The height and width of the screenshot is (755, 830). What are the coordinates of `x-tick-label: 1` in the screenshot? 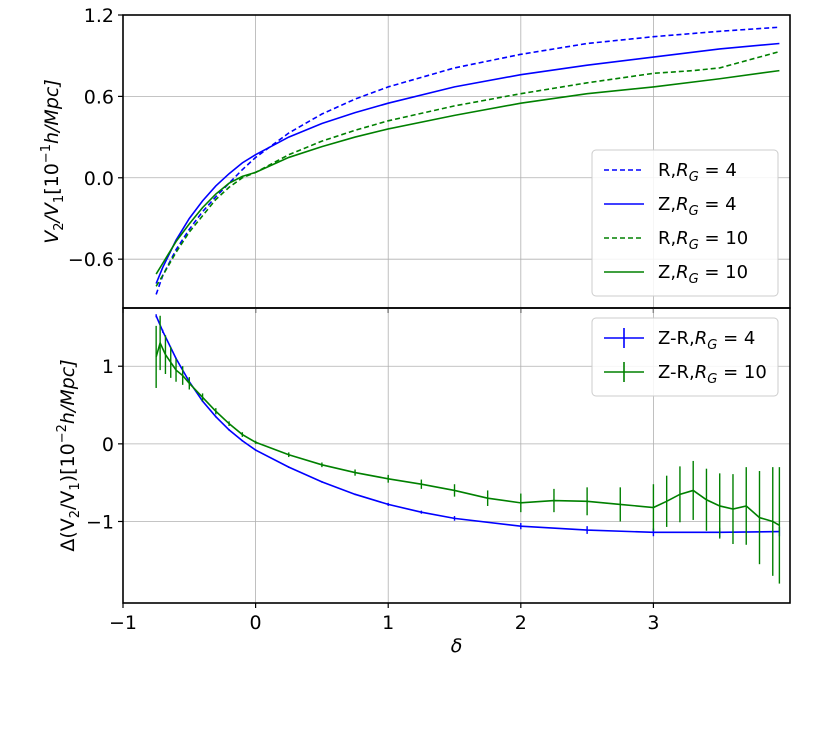 It's located at (388, 623).